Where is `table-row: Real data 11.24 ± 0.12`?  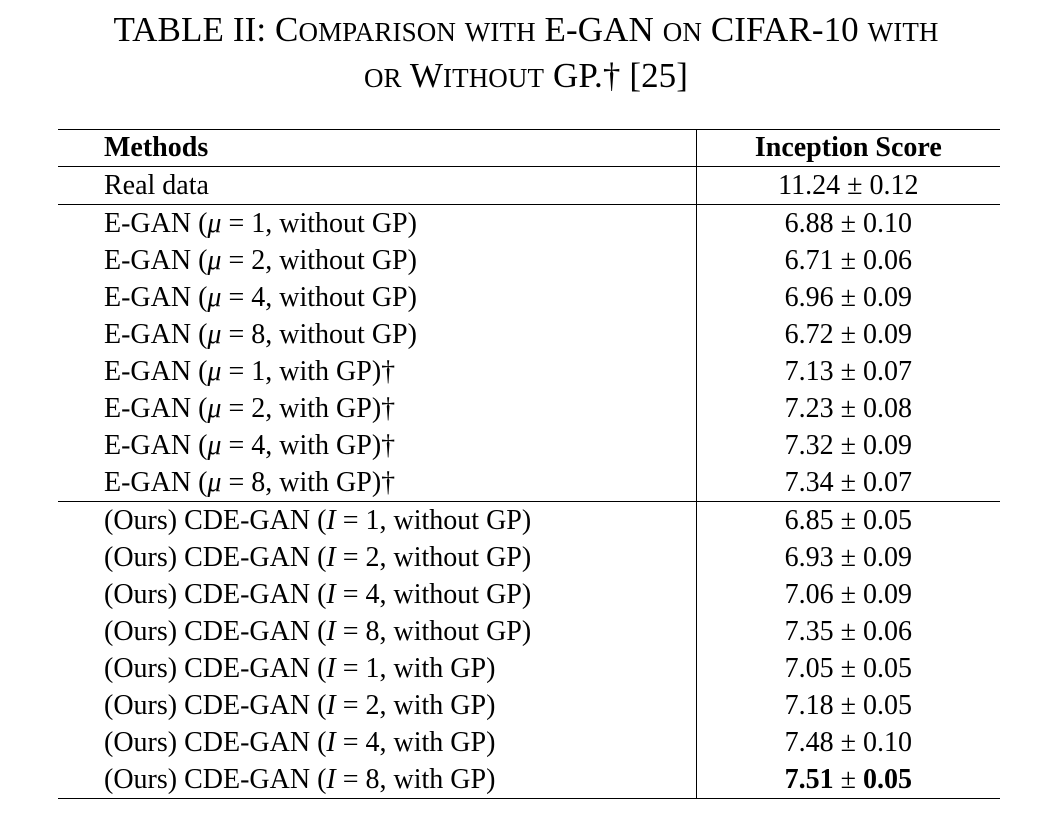 table-row: Real data 11.24 ± 0.12 is located at coordinates (529, 185).